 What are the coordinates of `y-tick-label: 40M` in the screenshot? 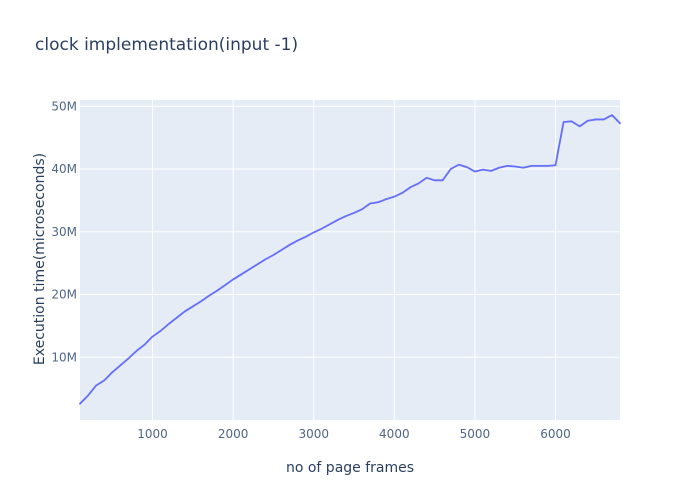 It's located at (64, 169).